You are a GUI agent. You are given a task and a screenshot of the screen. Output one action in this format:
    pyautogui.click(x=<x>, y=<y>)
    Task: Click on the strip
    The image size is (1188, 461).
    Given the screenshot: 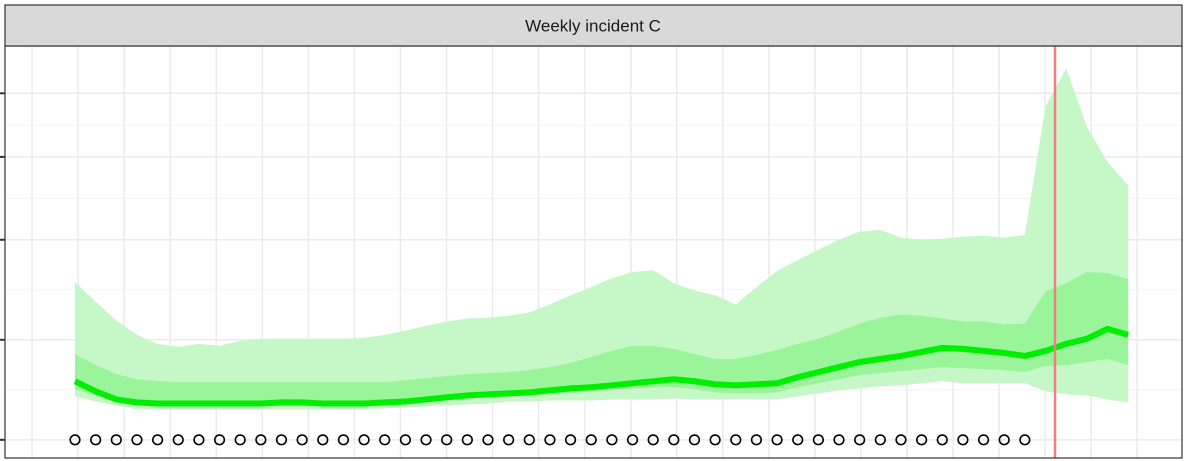 What is the action you would take?
    pyautogui.click(x=593, y=25)
    